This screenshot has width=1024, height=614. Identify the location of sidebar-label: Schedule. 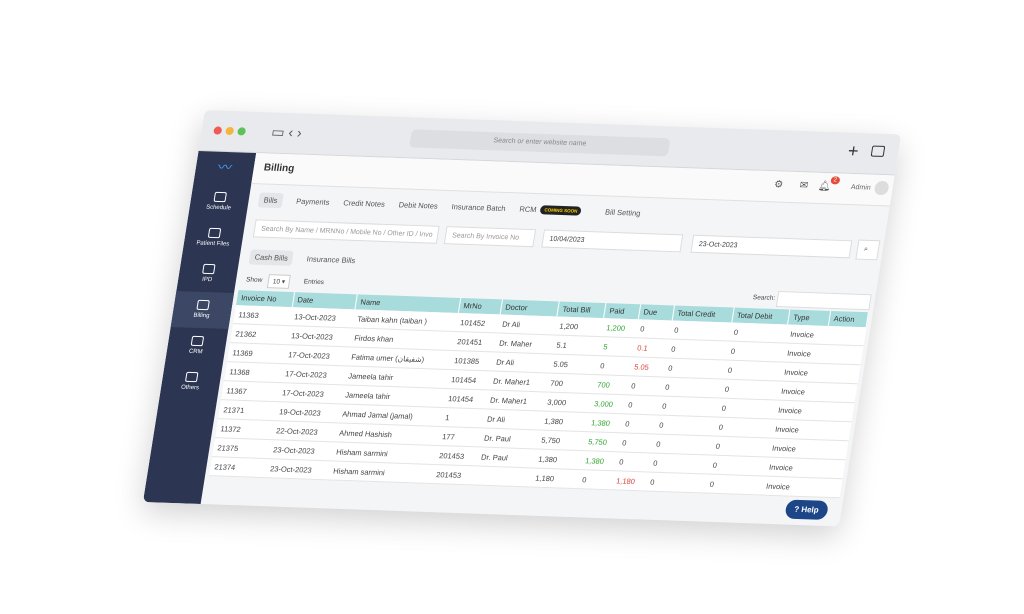
(218, 208).